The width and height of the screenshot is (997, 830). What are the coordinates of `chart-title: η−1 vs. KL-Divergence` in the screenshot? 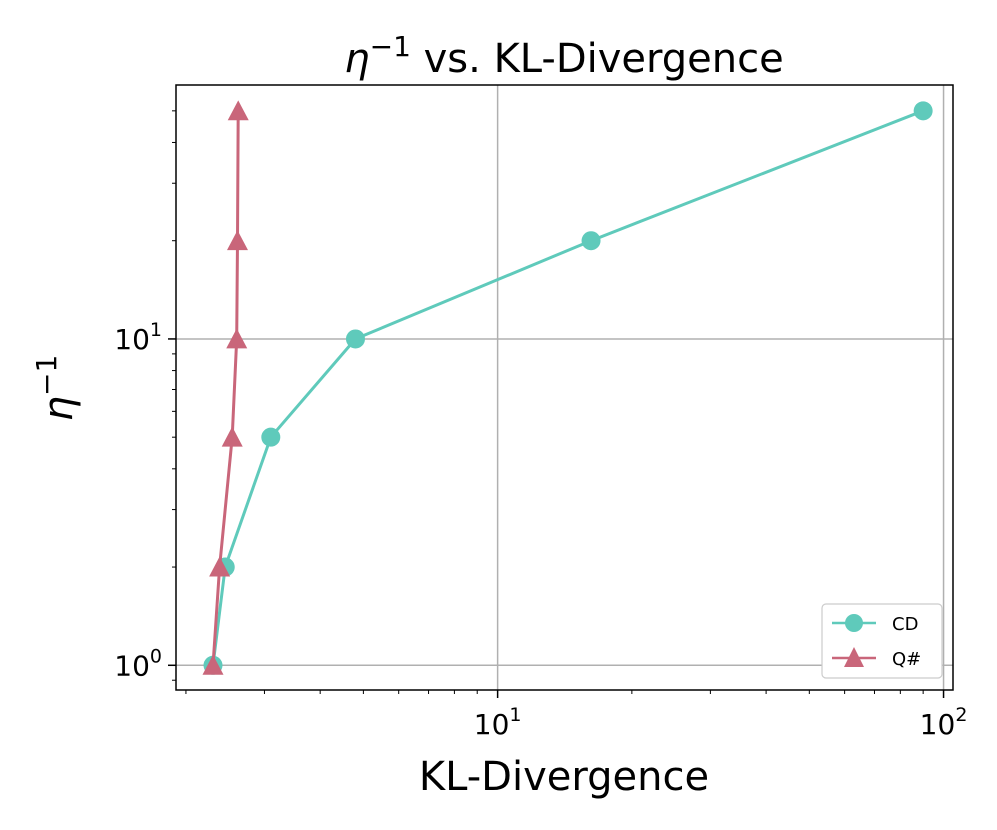 It's located at (563, 56).